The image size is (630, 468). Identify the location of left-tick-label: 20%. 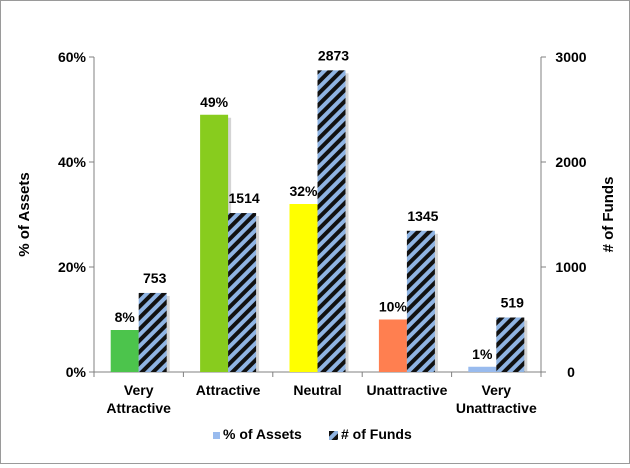
(72, 267).